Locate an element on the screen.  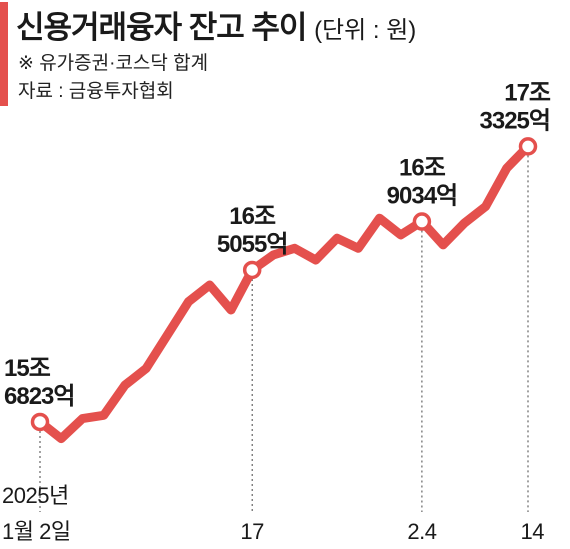
note-text: ※ 유가증권·코스닥 합계 is located at coordinates (113, 63).